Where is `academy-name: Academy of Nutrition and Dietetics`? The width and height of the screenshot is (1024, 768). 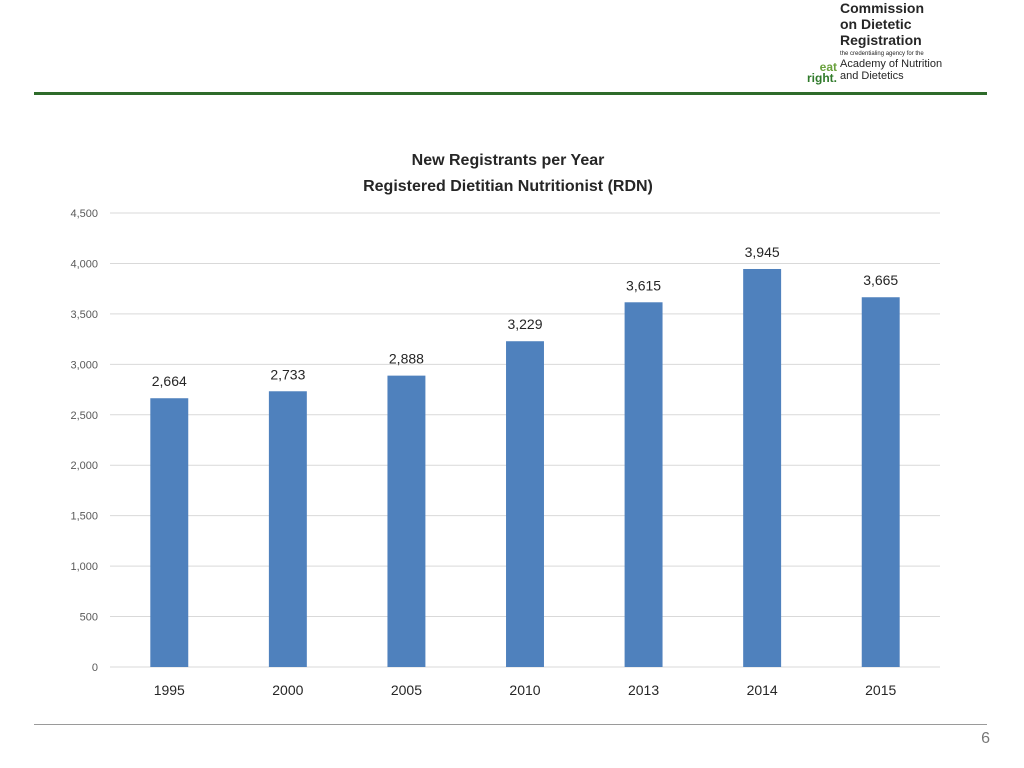
academy-name: Academy of Nutrition and Dietetics is located at coordinates (891, 70).